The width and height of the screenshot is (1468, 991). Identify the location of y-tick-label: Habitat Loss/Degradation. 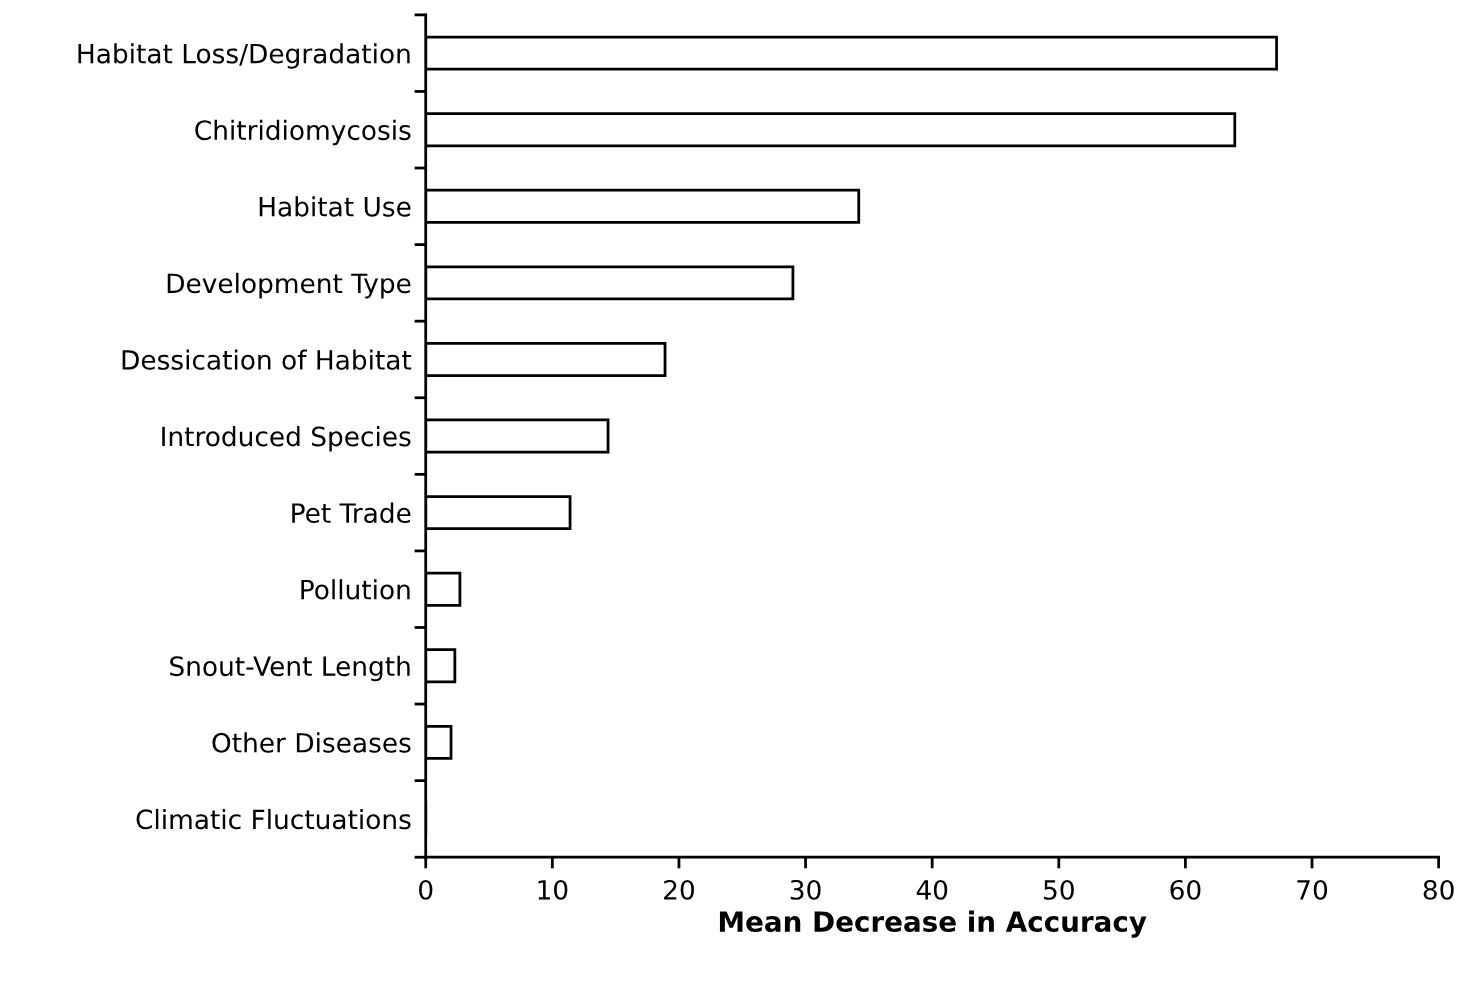
(244, 56).